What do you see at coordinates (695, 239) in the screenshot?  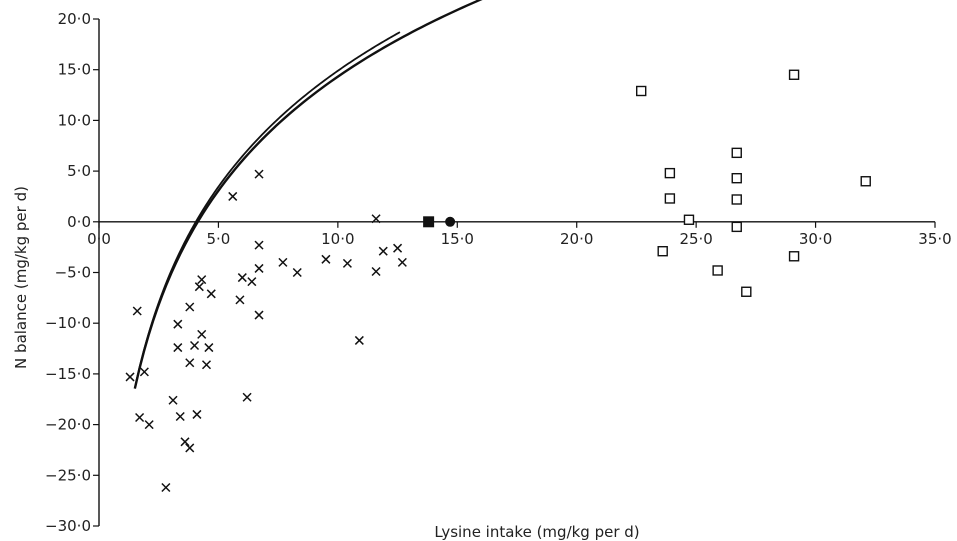 I see `x-tick-label: 25·0` at bounding box center [695, 239].